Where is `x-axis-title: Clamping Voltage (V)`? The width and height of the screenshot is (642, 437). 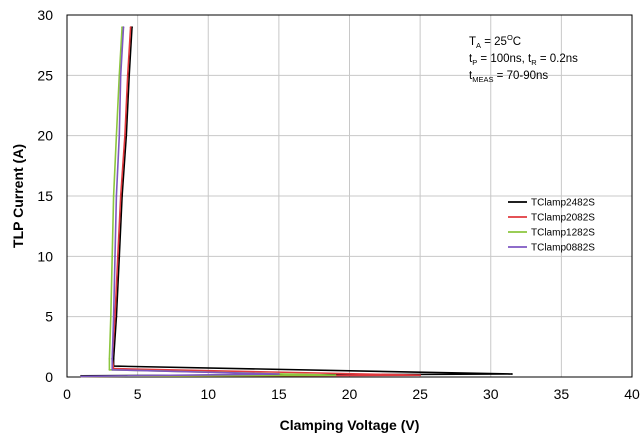 x-axis-title: Clamping Voltage (V) is located at coordinates (350, 425).